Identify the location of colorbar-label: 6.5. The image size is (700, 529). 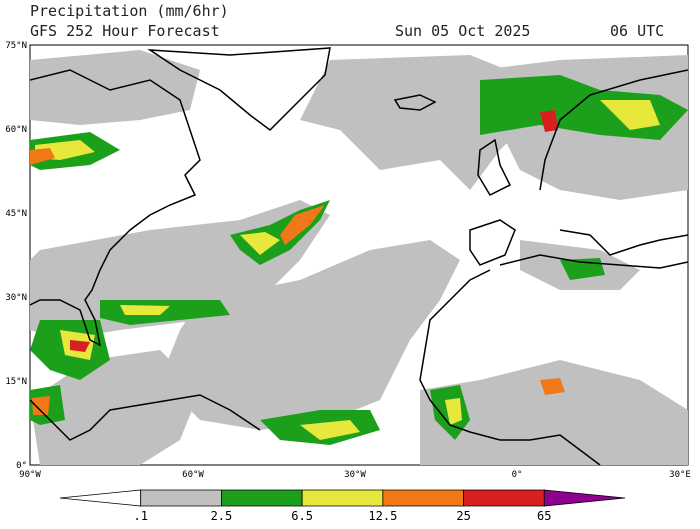
(302, 516).